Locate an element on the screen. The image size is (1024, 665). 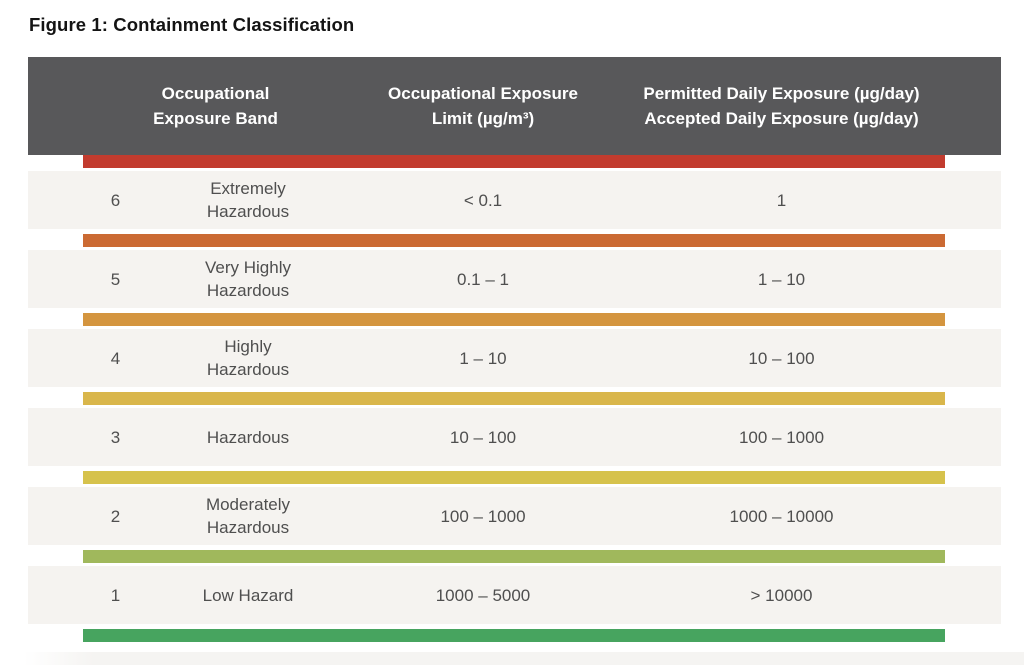
table-row-band-1: 1 Low Hazard 1000 – 5000 > 10000 is located at coordinates (514, 595).